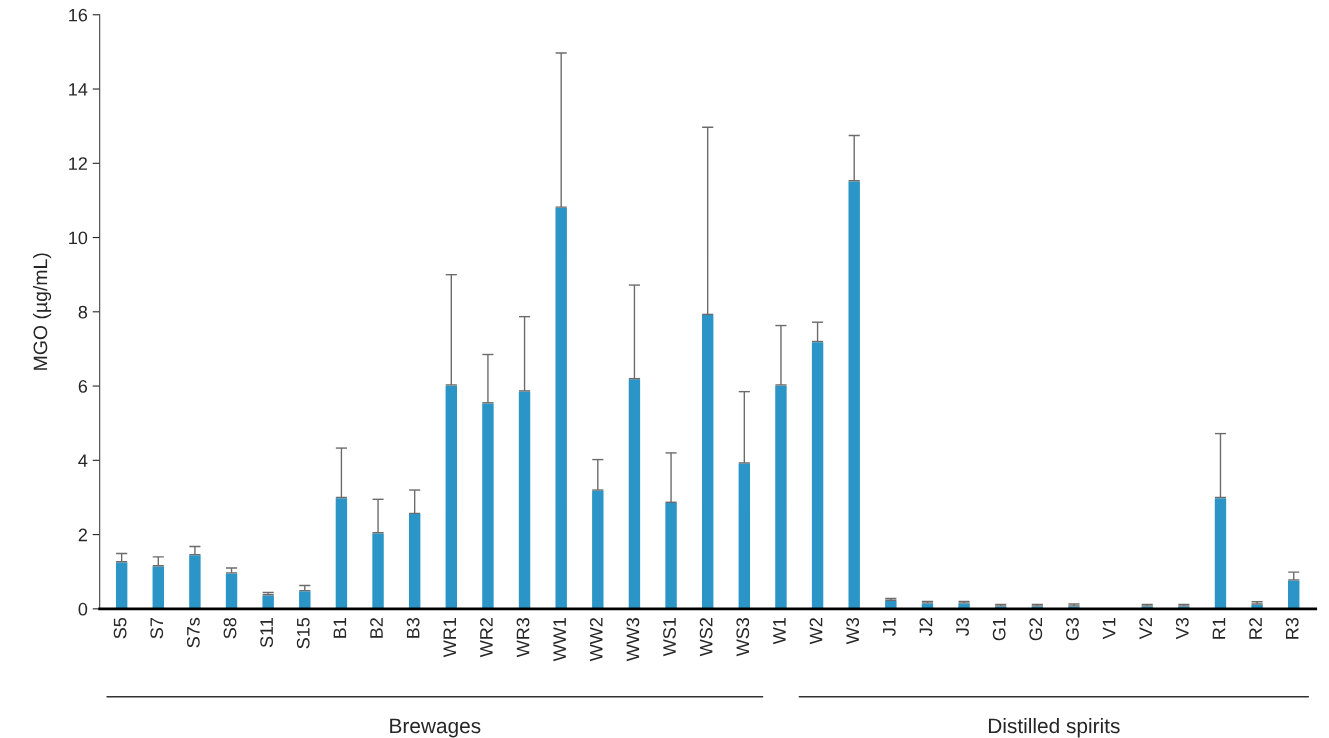 The height and width of the screenshot is (738, 1329). I want to click on x-tick-label: B1, so click(340, 628).